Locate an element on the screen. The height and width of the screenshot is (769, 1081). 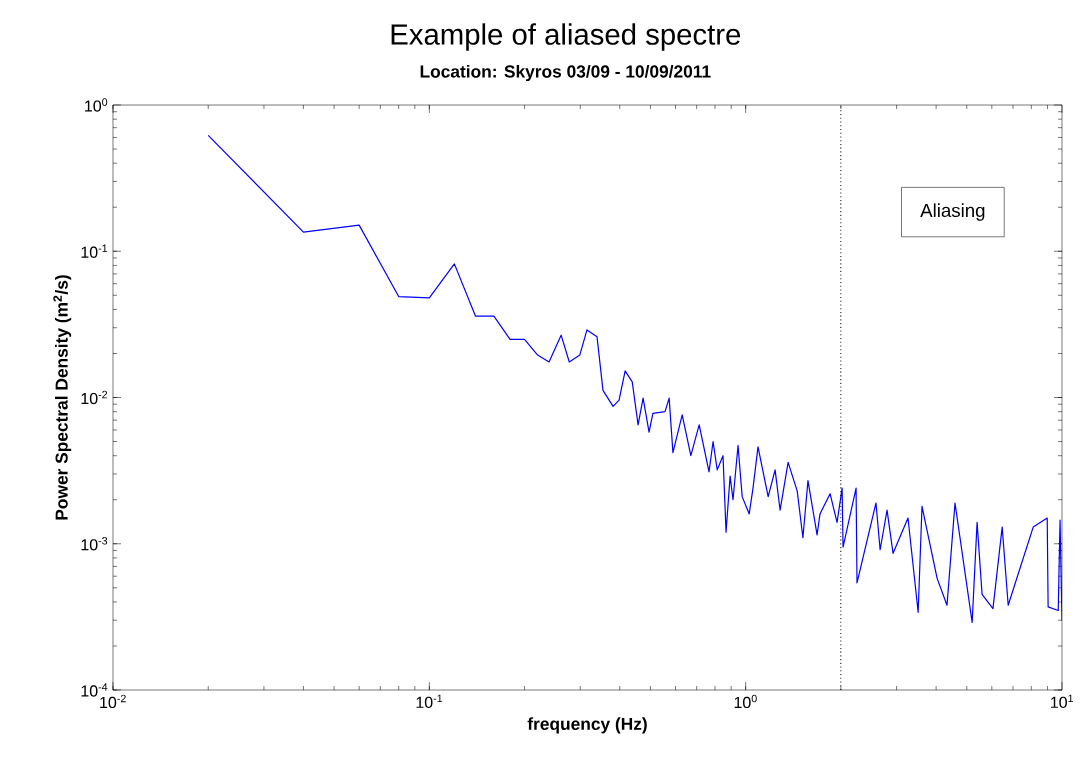
x-axis-title: frequency (Hz) is located at coordinates (587, 725).